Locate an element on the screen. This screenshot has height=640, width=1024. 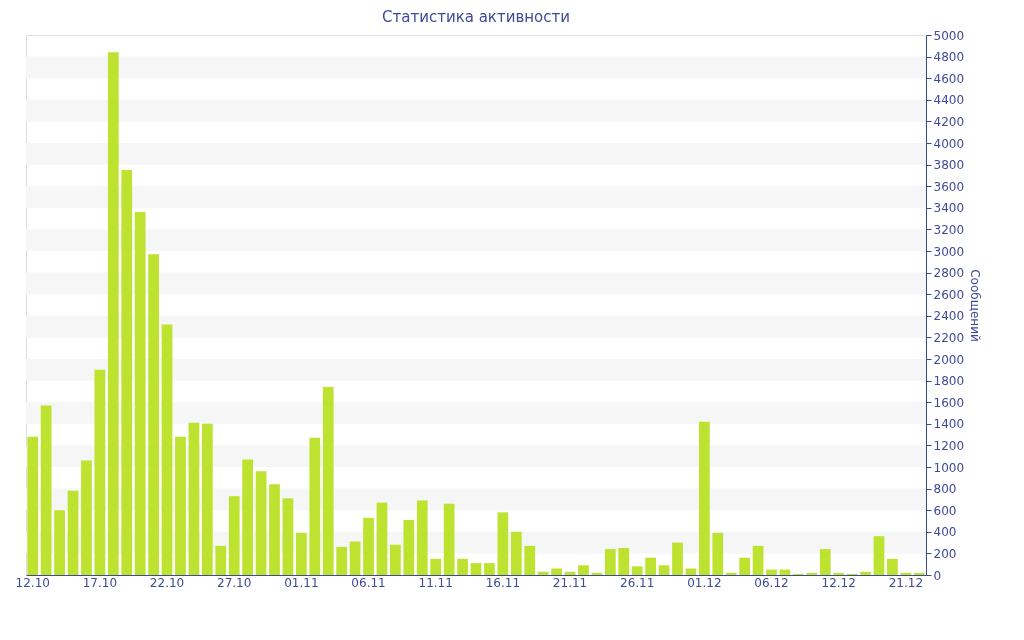
y-tick-label: 1000 is located at coordinates (949, 467).